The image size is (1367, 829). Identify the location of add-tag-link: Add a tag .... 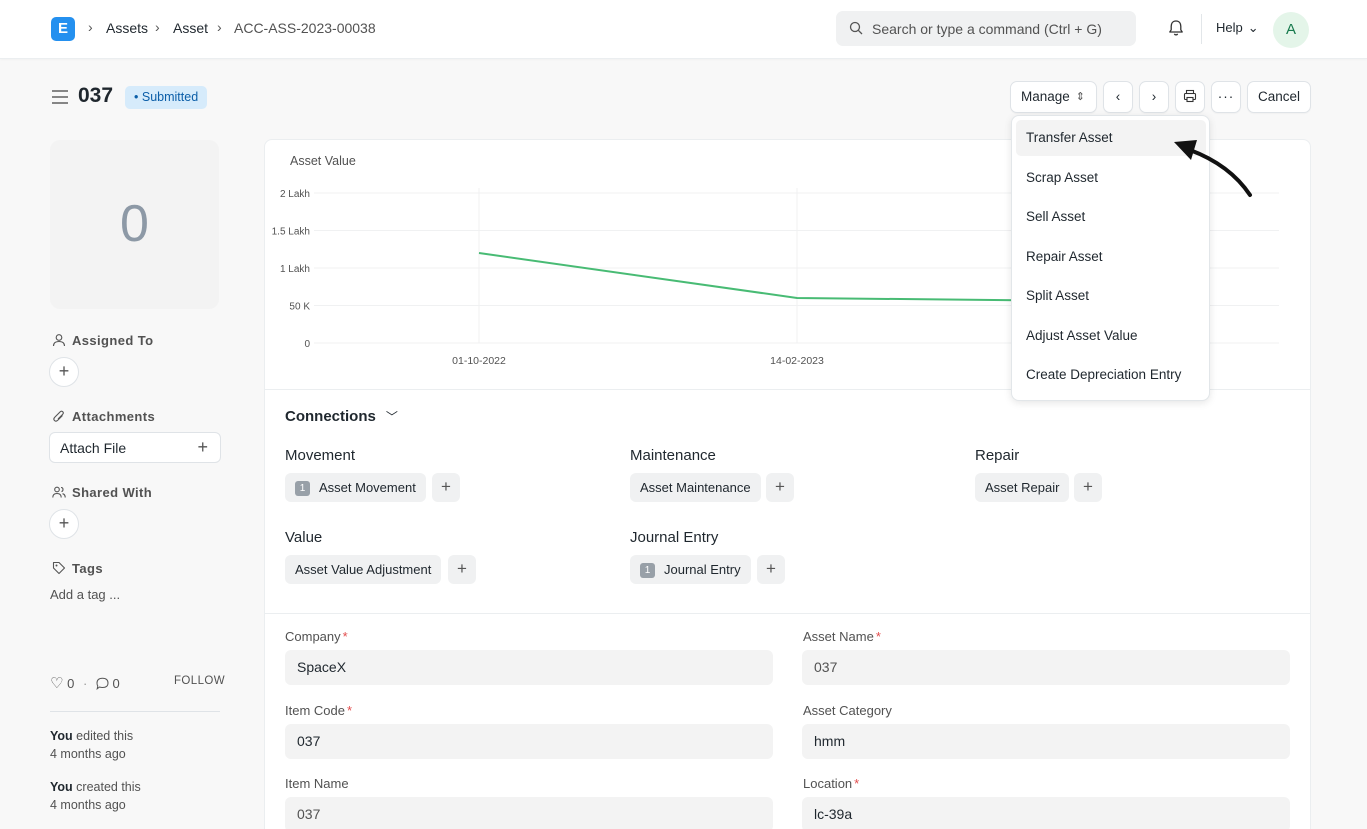
(85, 594).